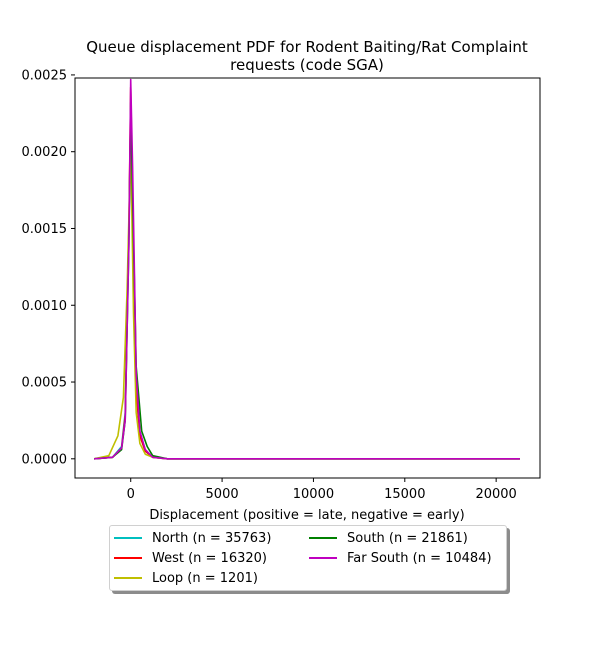  Describe the element at coordinates (205, 578) in the screenshot. I see `legend-label: Loop (n = 1201)` at that location.